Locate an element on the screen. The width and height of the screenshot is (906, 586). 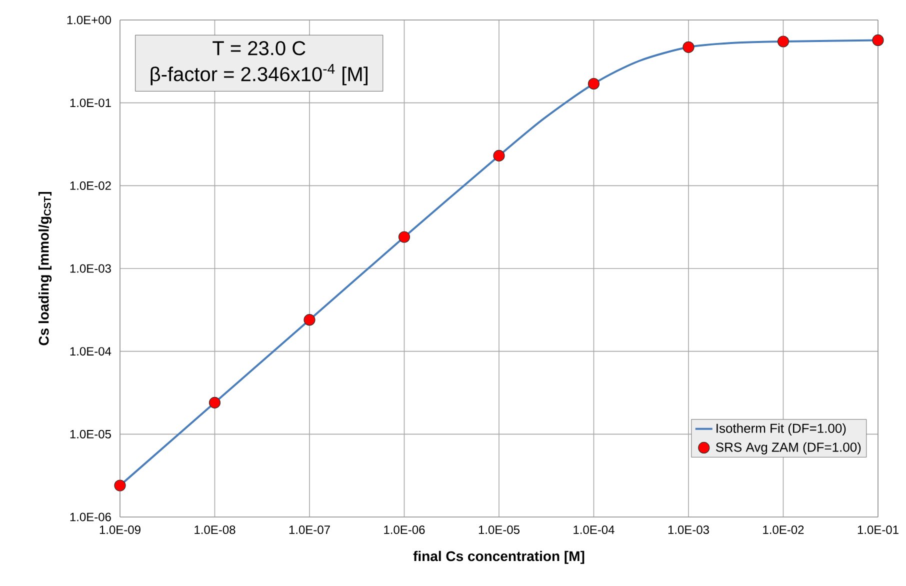
x-tick-label: 1.0E-04 is located at coordinates (594, 530).